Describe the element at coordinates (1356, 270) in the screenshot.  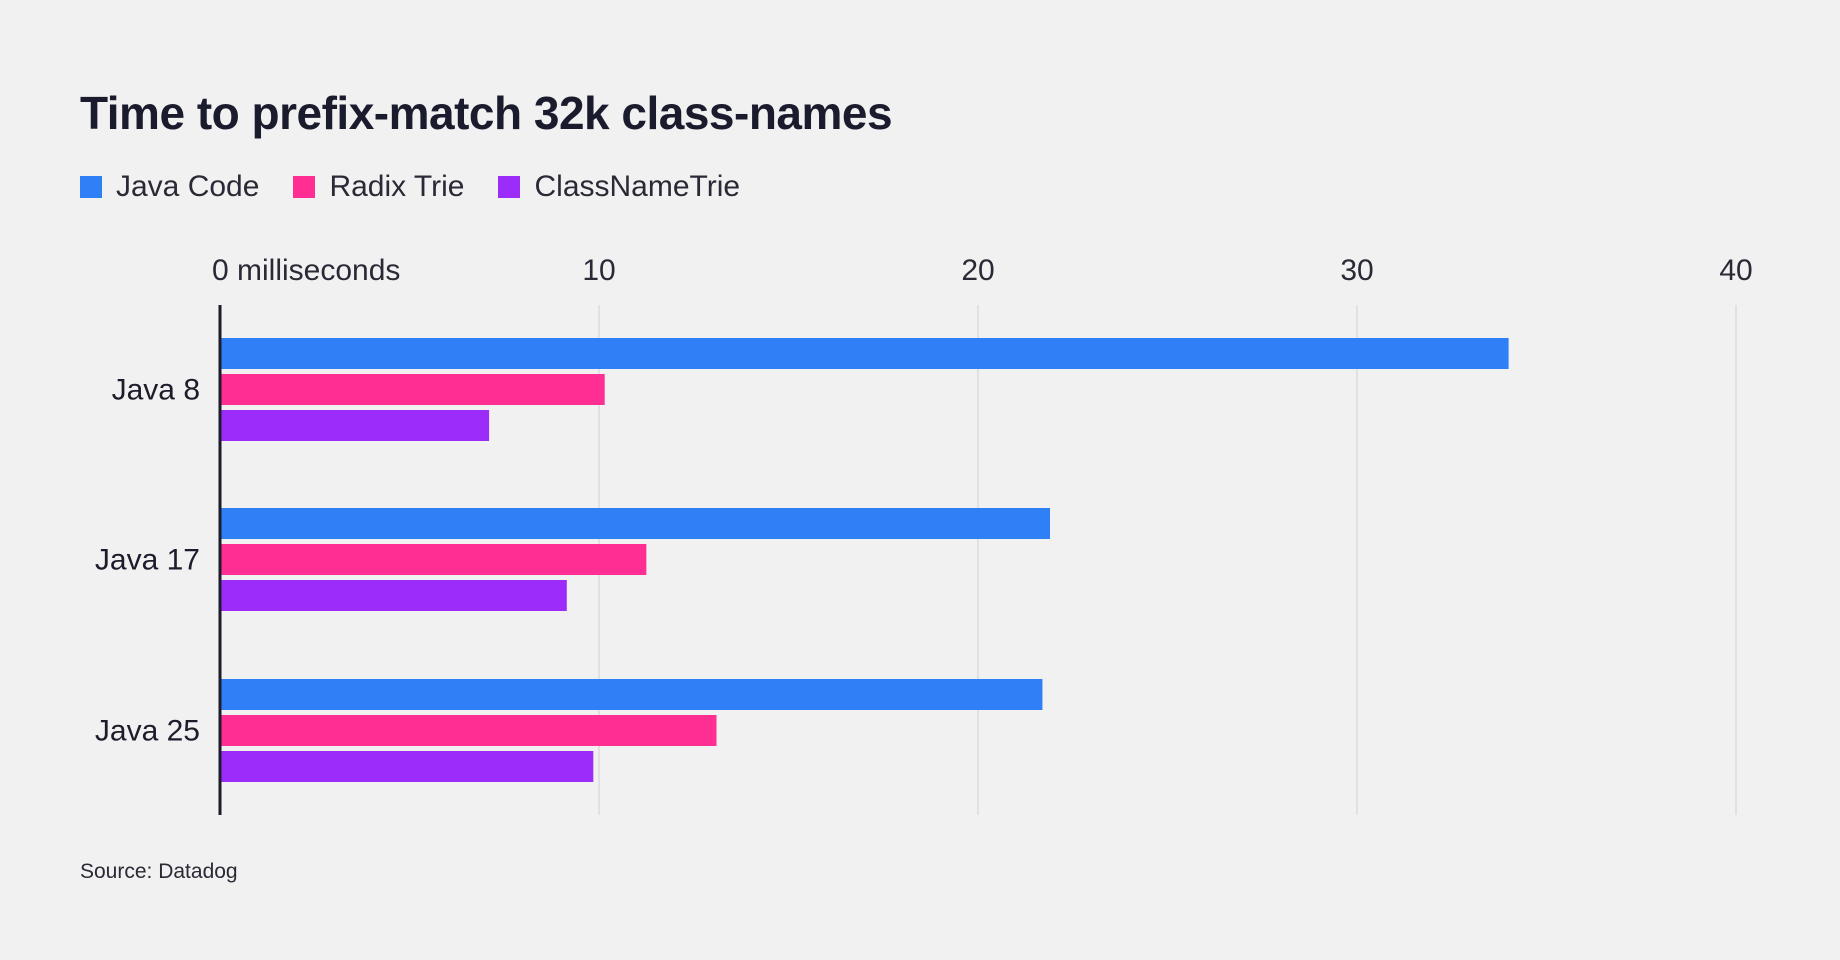
I see `x-tick-label-30: 30` at that location.